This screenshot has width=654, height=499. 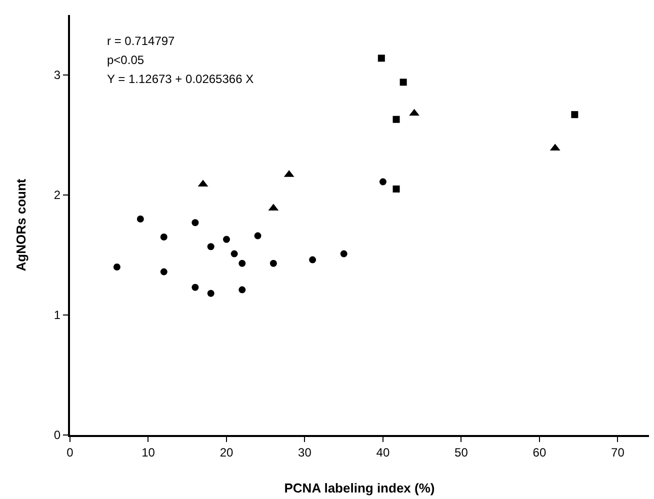 What do you see at coordinates (57, 435) in the screenshot?
I see `y-tick-label: 0` at bounding box center [57, 435].